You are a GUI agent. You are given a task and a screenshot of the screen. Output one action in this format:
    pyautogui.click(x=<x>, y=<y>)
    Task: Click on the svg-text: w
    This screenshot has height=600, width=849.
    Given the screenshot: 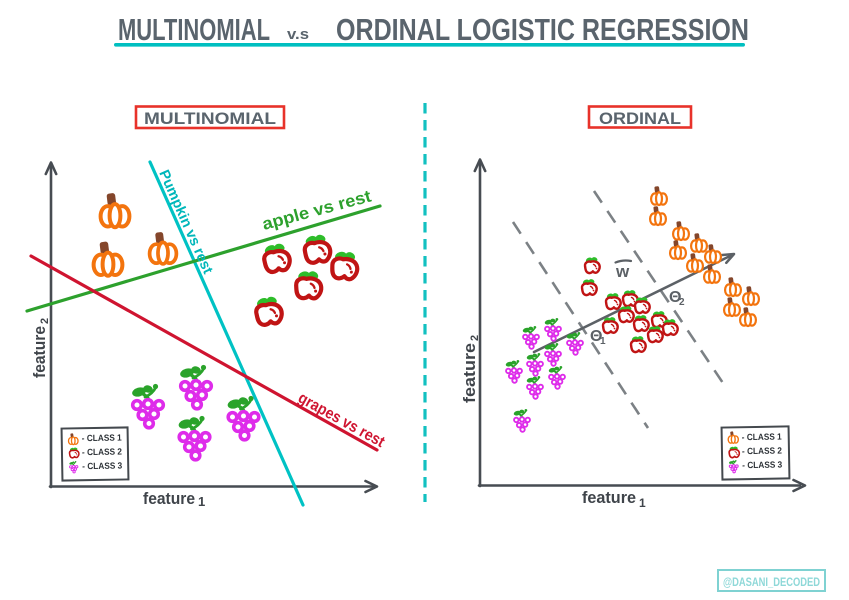 What is the action you would take?
    pyautogui.click(x=622, y=271)
    